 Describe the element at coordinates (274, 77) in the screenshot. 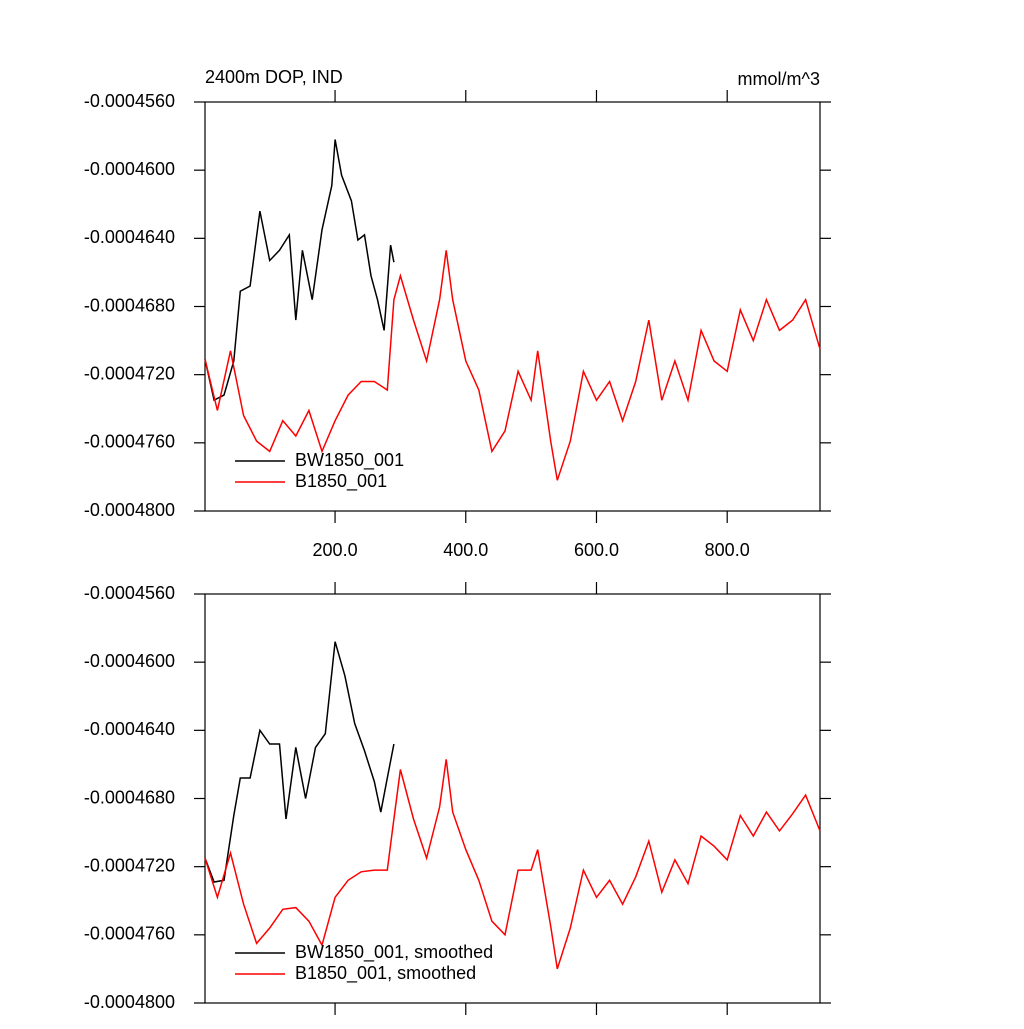

I see `chart-title: 2400m DOP, IND` at that location.